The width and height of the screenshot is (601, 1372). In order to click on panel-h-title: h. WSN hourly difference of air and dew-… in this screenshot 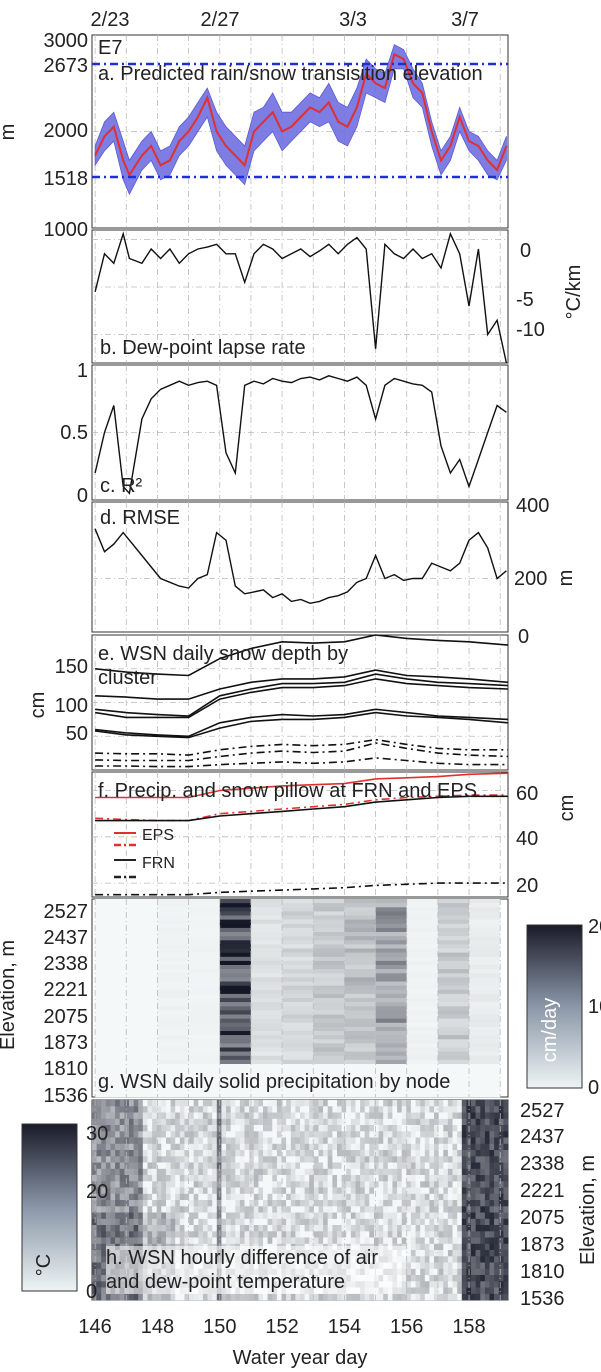, I will do `click(256, 1270)`.